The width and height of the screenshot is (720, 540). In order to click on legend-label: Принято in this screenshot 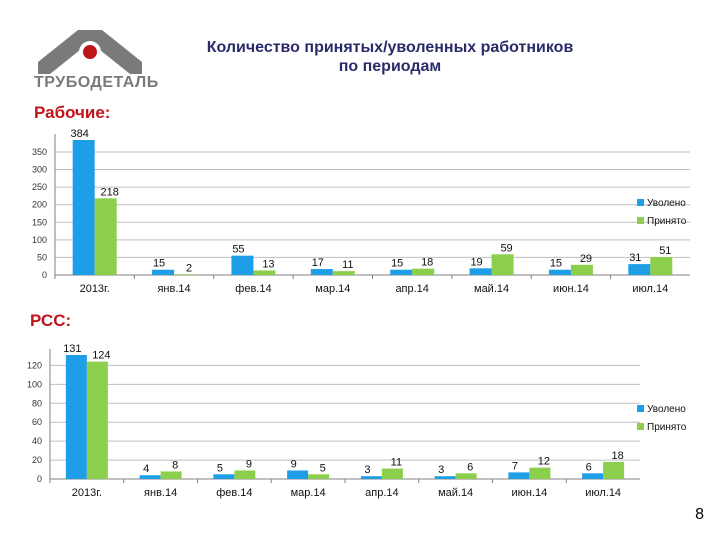, I will do `click(667, 221)`.